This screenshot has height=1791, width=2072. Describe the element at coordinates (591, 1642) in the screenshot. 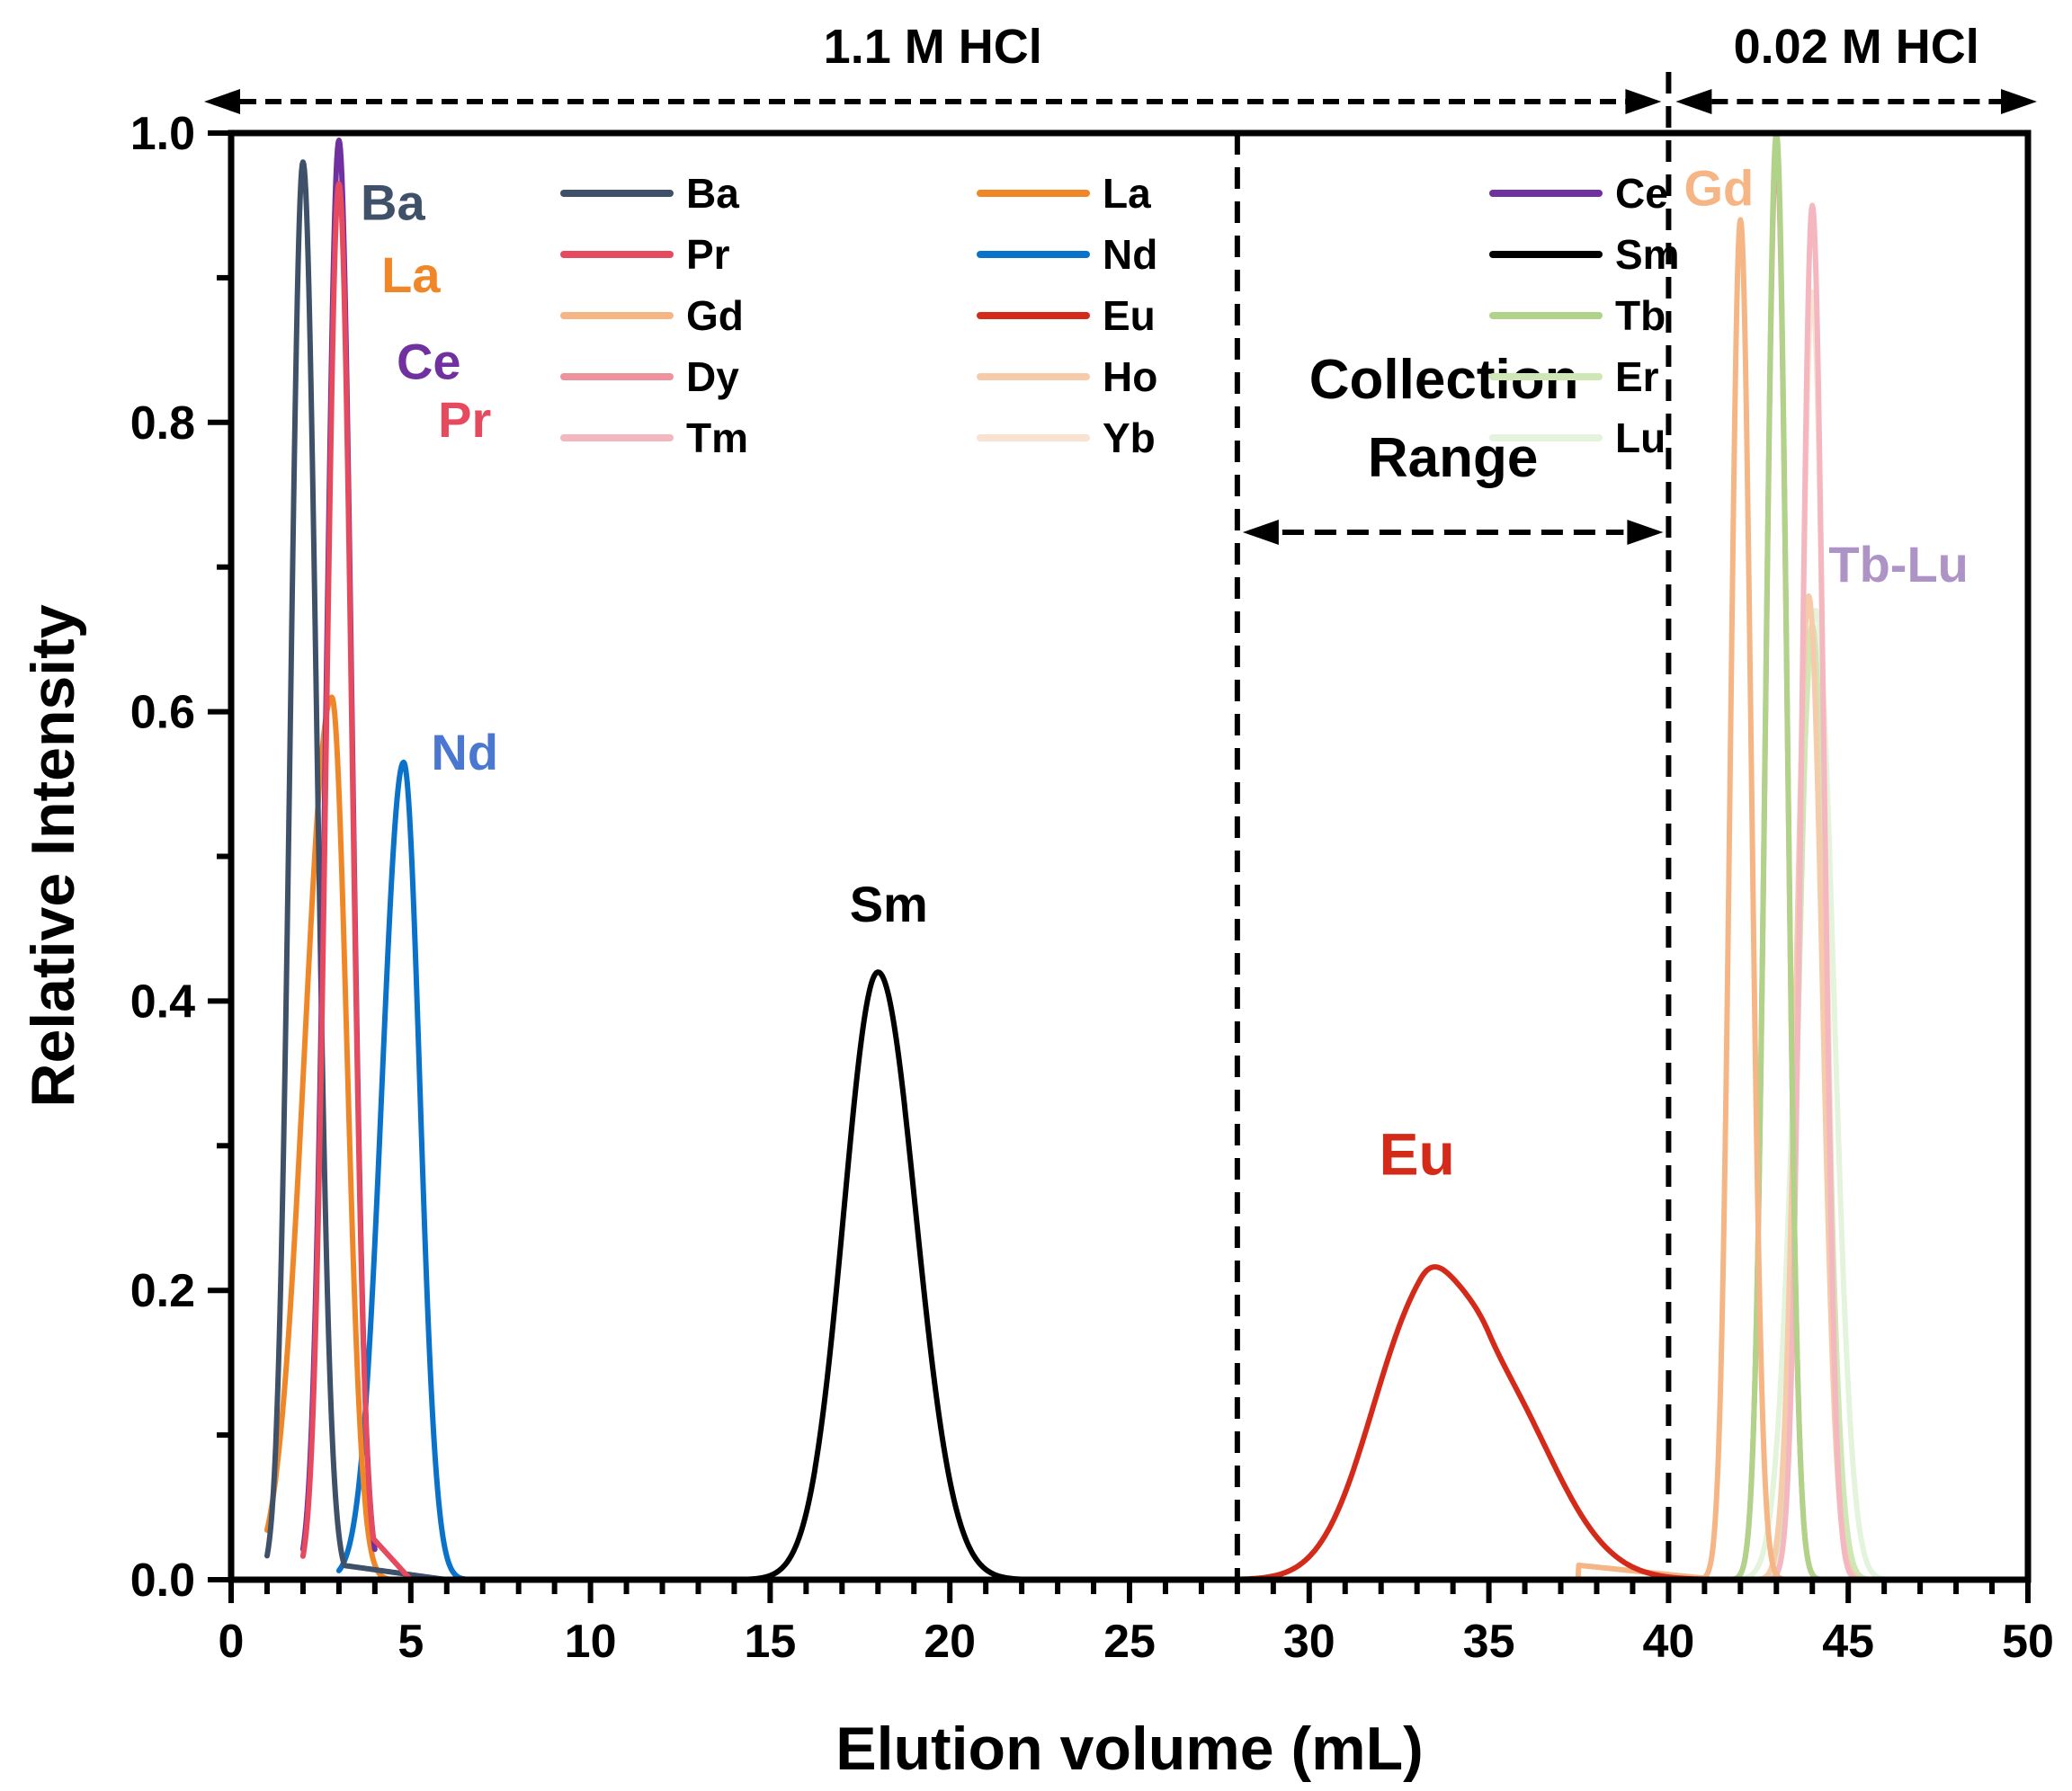

I see `x-tick-label: 10` at that location.